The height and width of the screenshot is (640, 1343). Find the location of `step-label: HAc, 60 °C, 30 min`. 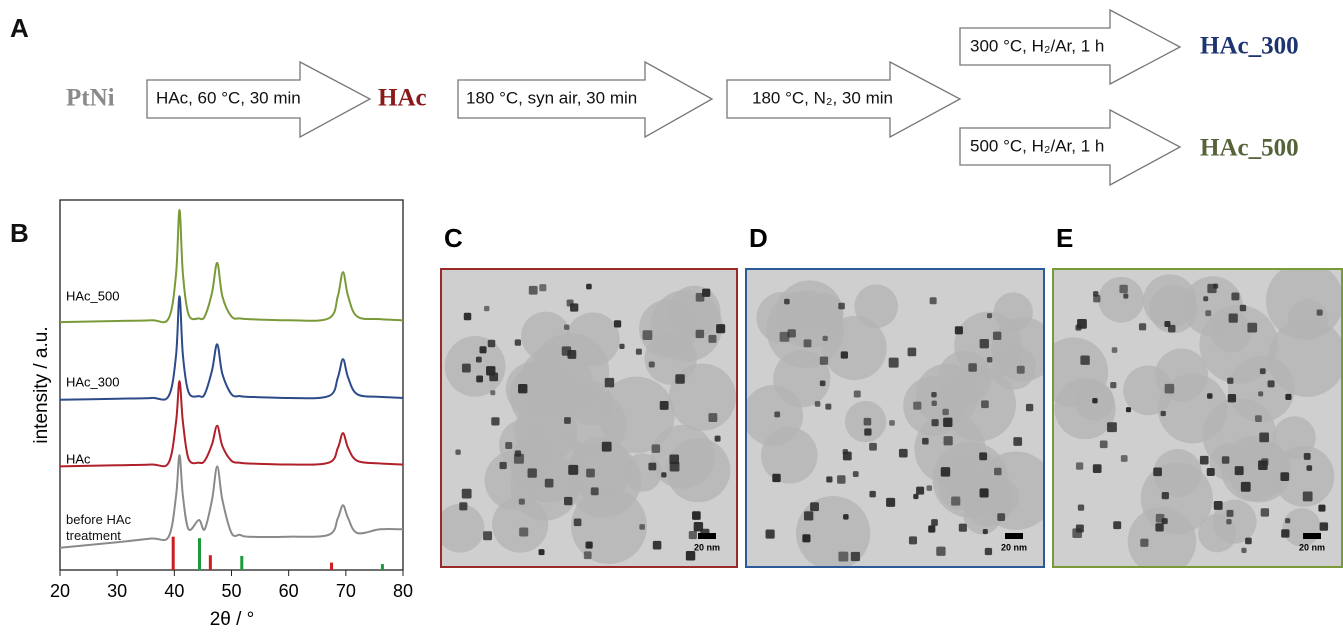

step-label: HAc, 60 °C, 30 min is located at coordinates (228, 97).